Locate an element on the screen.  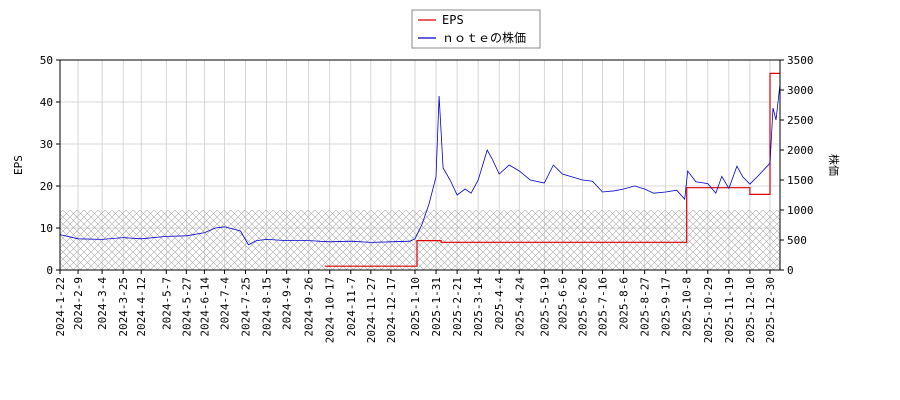
x-tick-label: 2025-4-24 is located at coordinates (519, 307).